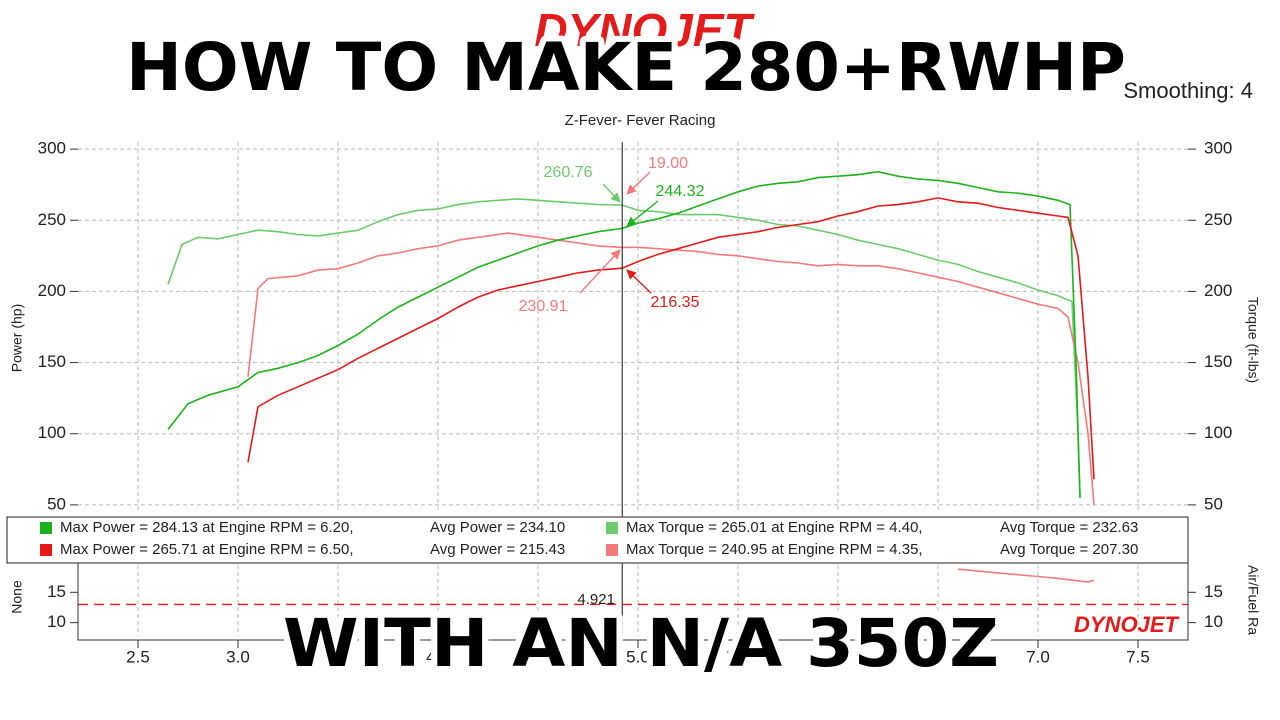  I want to click on y-tick-label: 250, so click(52, 219).